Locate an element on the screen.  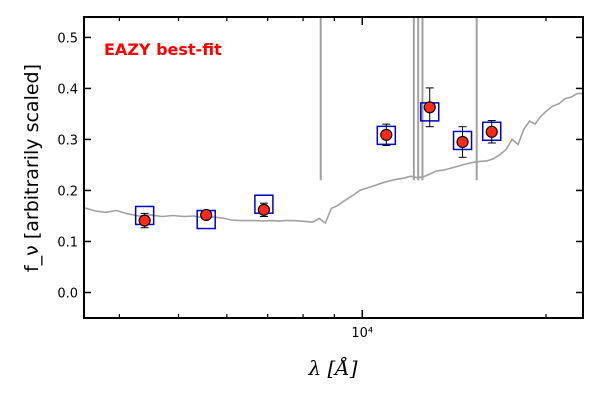
x-axis-label: λ [Å] is located at coordinates (332, 367).